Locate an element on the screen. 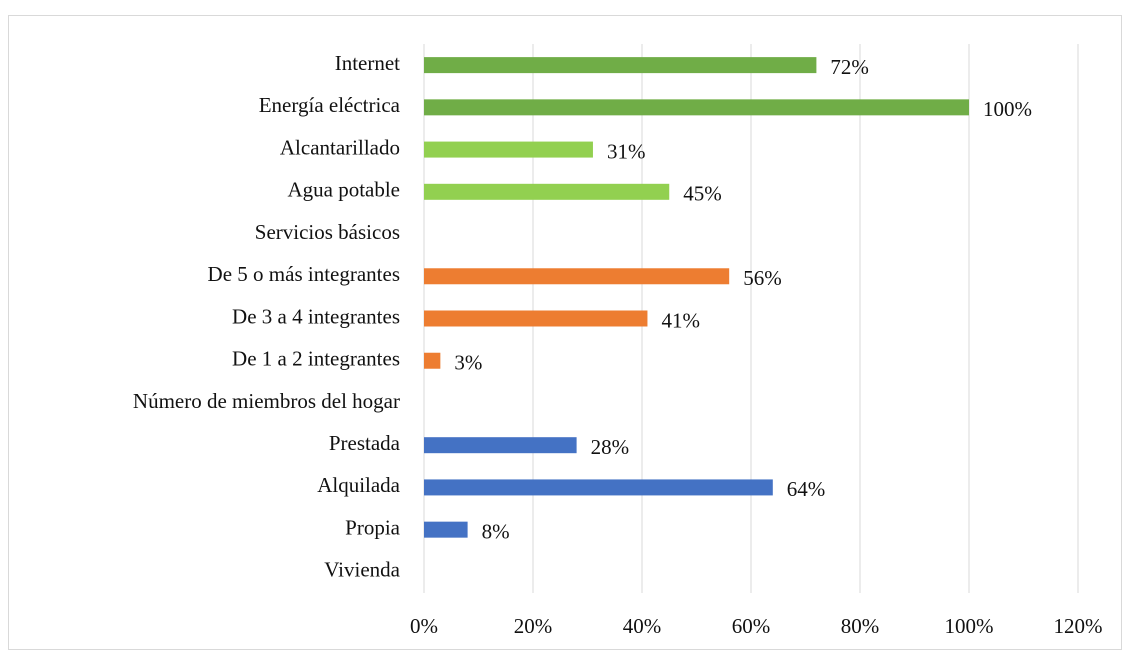 Image resolution: width=1130 pixels, height=650 pixels. x-tick-label: 0% is located at coordinates (424, 626).